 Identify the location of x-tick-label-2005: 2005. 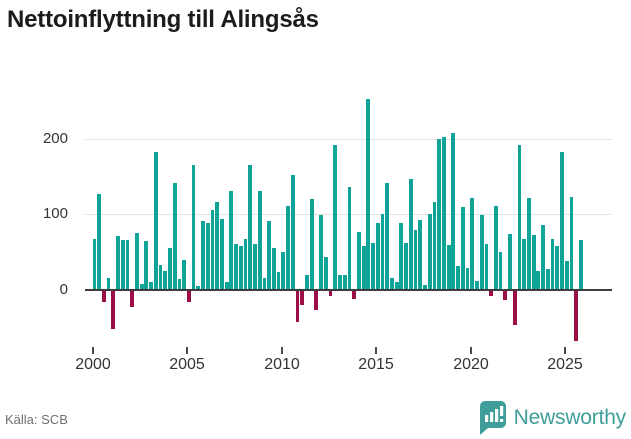
(187, 364).